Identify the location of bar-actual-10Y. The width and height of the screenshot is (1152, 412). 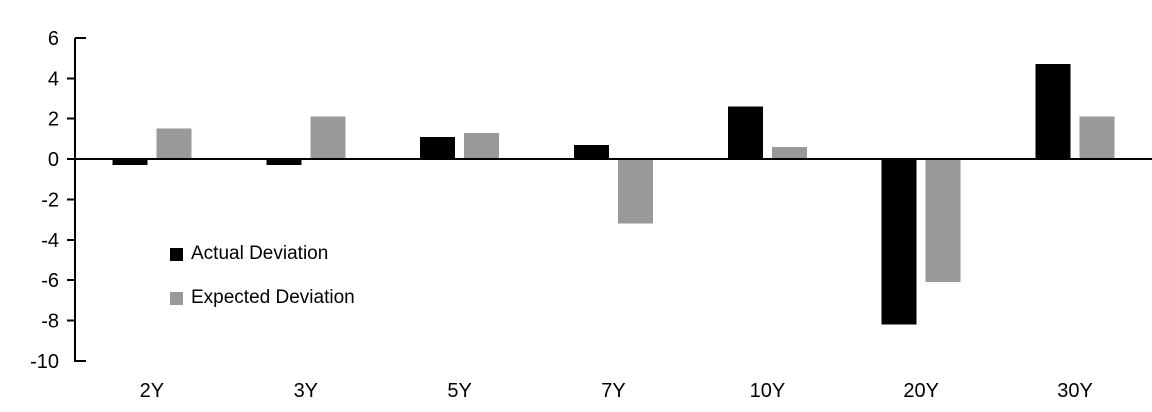
(745, 132).